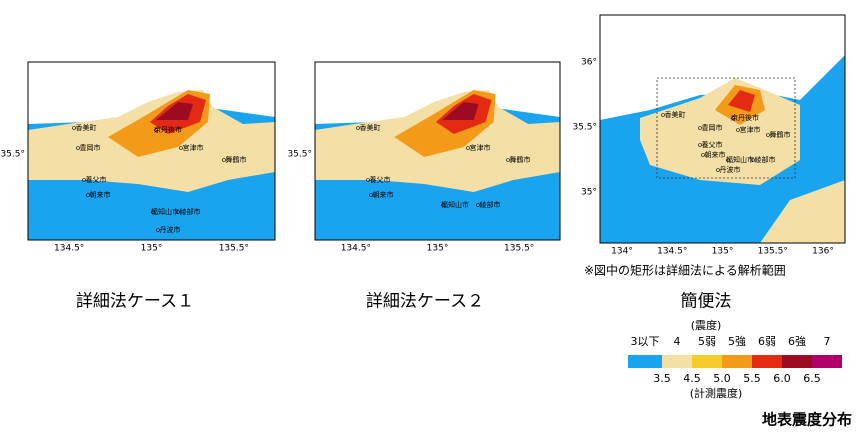 The image size is (864, 440). I want to click on panel-title: 詳細法ケース２, so click(425, 302).